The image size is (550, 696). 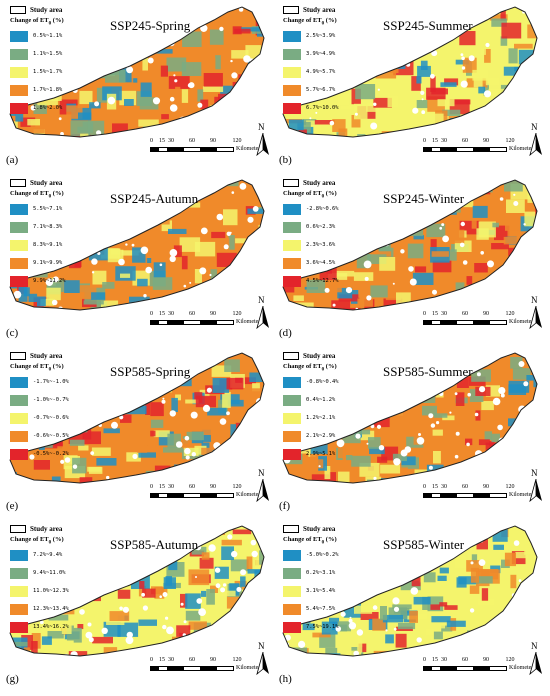 What do you see at coordinates (322, 555) in the screenshot?
I see `legend-class-label: -5.0%~0.2%` at bounding box center [322, 555].